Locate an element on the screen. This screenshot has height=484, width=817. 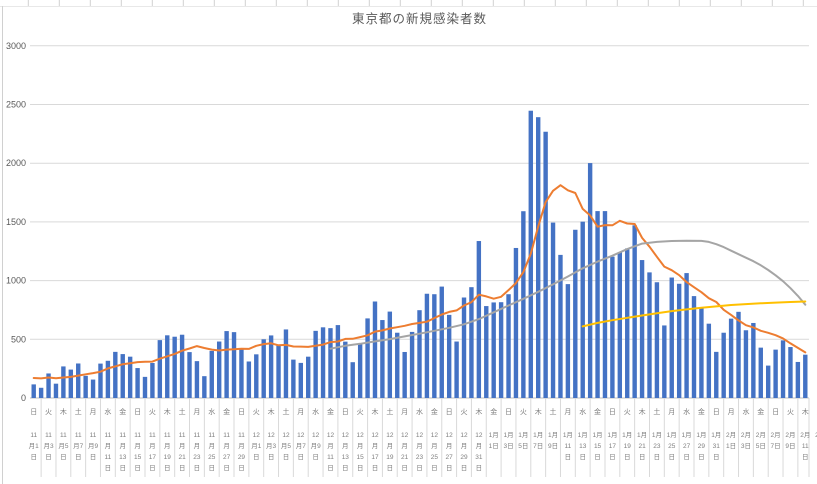
weekday-label: 日 is located at coordinates (345, 412).